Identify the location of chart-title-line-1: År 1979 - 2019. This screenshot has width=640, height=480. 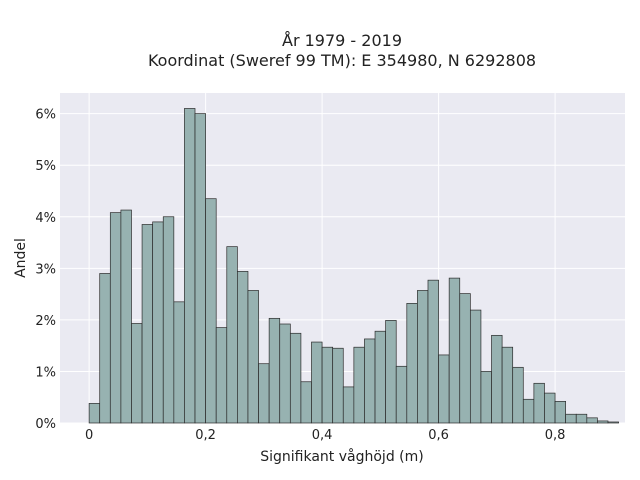
(342, 40).